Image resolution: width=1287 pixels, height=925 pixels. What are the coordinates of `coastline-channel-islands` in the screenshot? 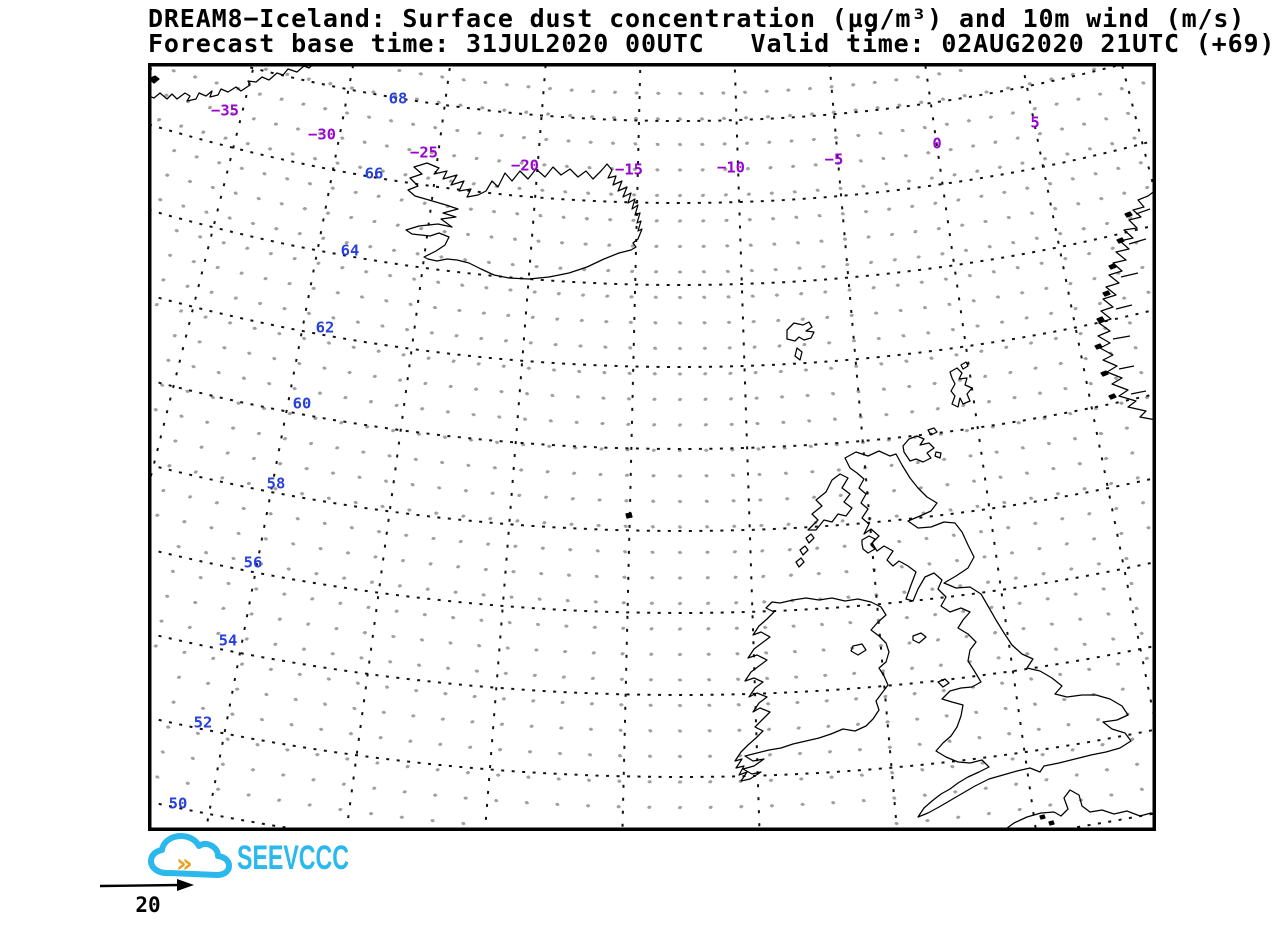 It's located at (1047, 820).